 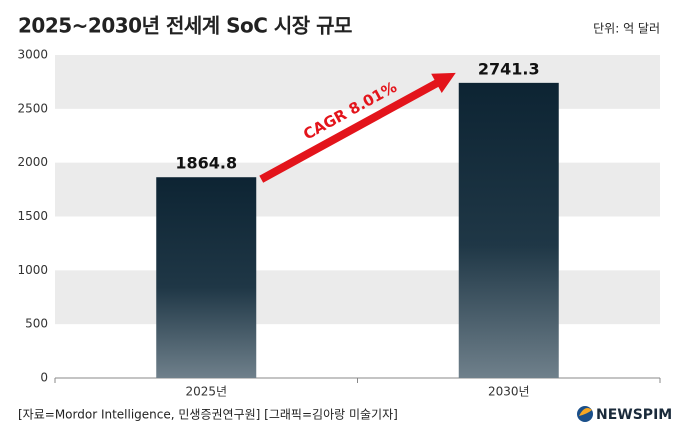 I want to click on y-tick-label: 2000, so click(x=32, y=162).